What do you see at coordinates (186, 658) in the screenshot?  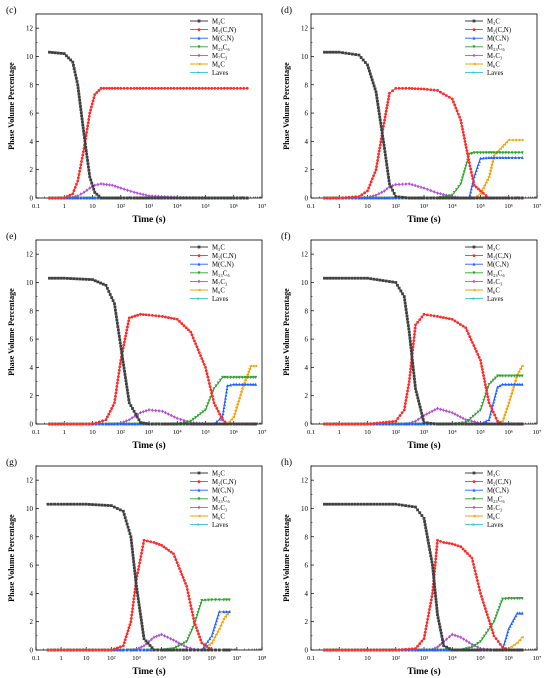 I see `x-tick-label: 10⁵` at bounding box center [186, 658].